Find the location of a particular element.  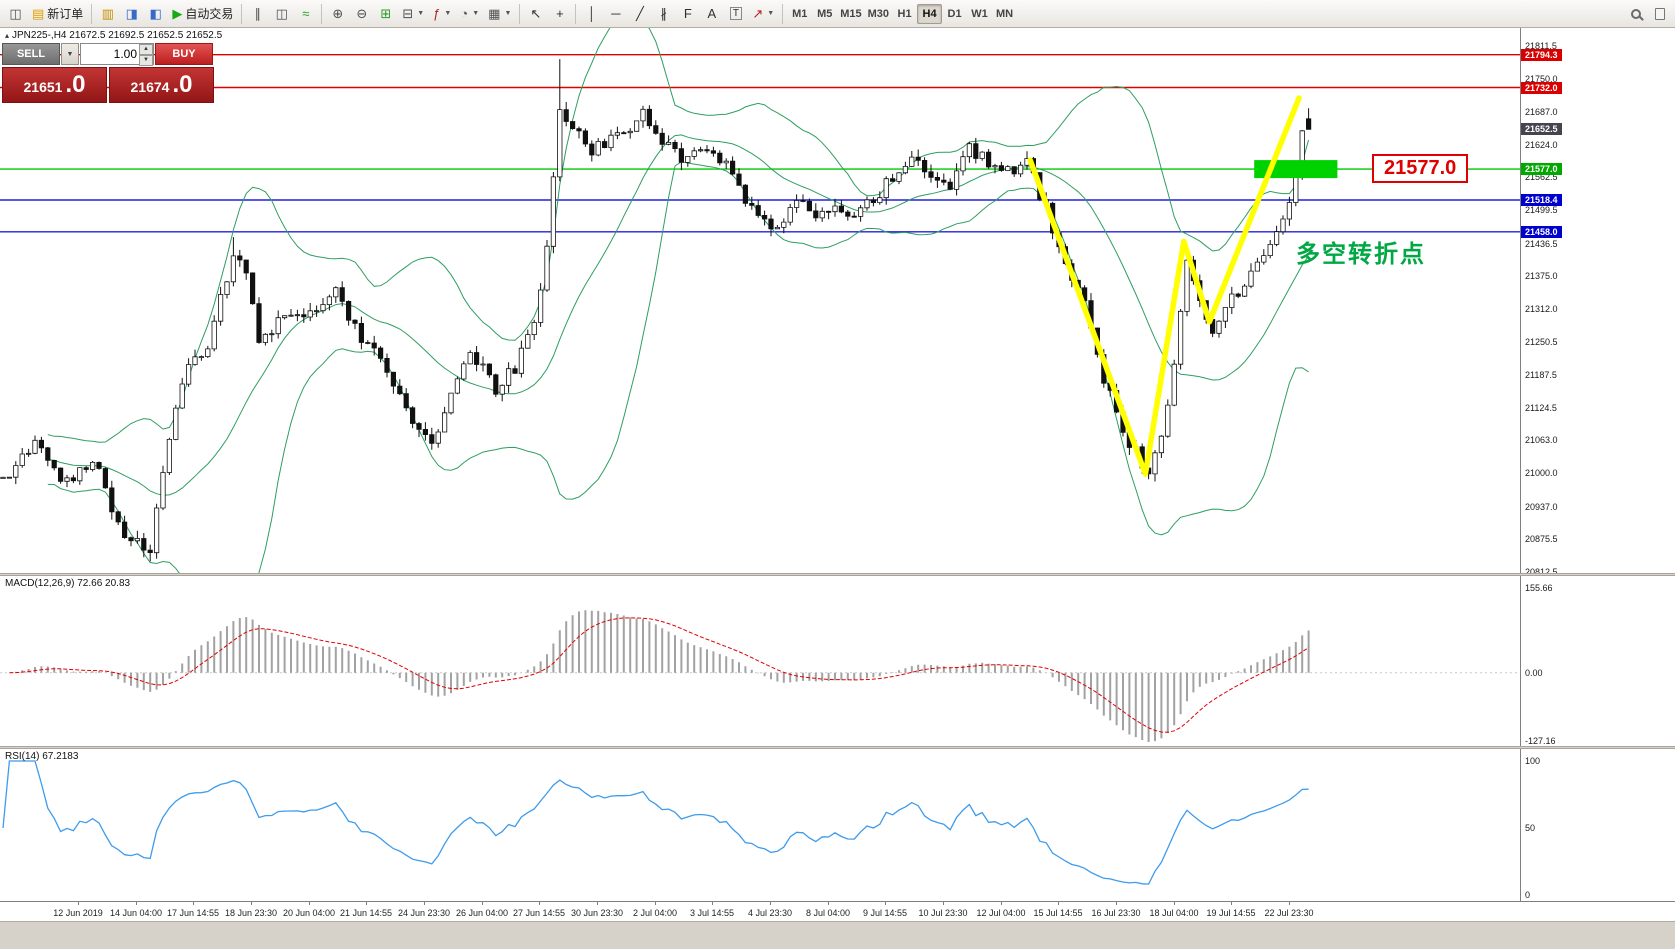

line-chart-icon: ≈ is located at coordinates (305, 14).